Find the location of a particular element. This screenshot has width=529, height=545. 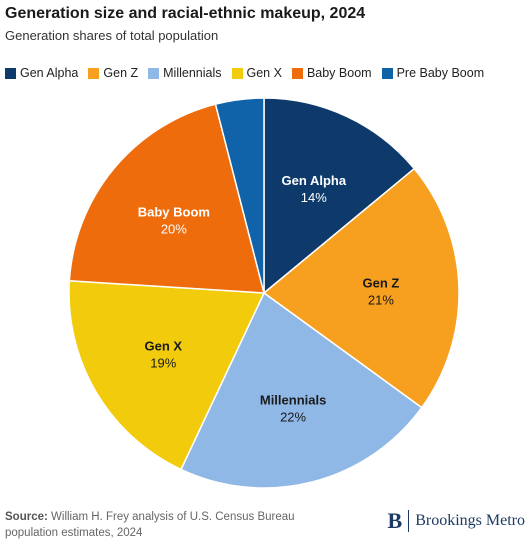

slice-value-label-millennials: 22% is located at coordinates (293, 416).